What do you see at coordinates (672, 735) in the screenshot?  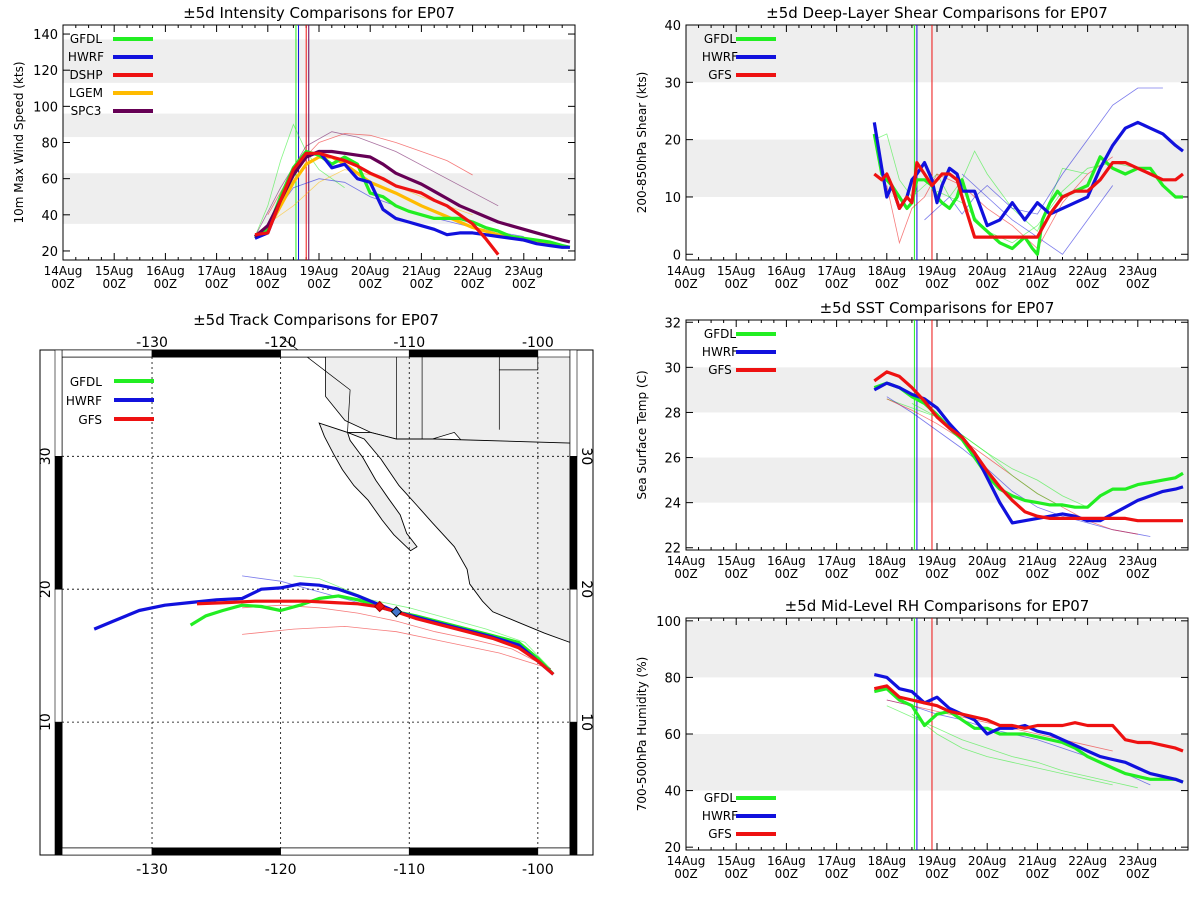 I see `y-tick-label: 60` at bounding box center [672, 735].